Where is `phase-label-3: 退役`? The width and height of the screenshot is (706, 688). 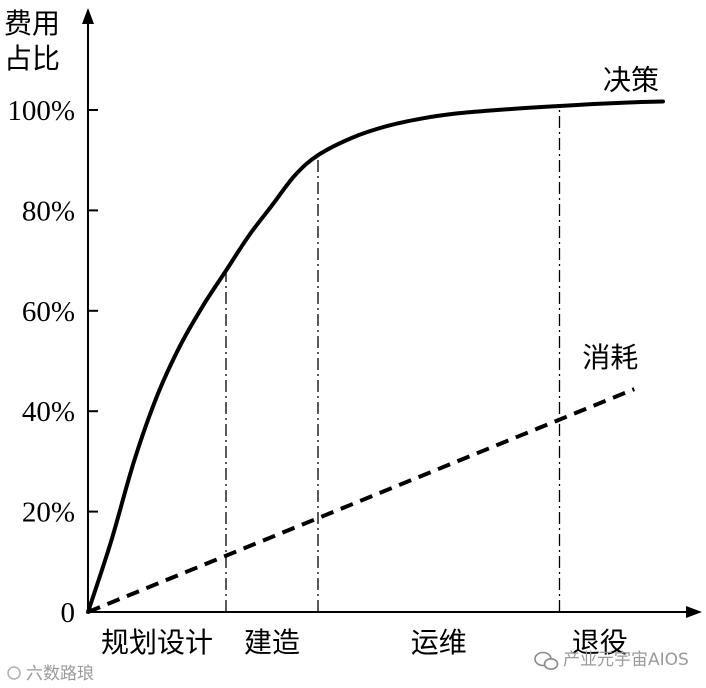 phase-label-3: 退役 is located at coordinates (600, 642).